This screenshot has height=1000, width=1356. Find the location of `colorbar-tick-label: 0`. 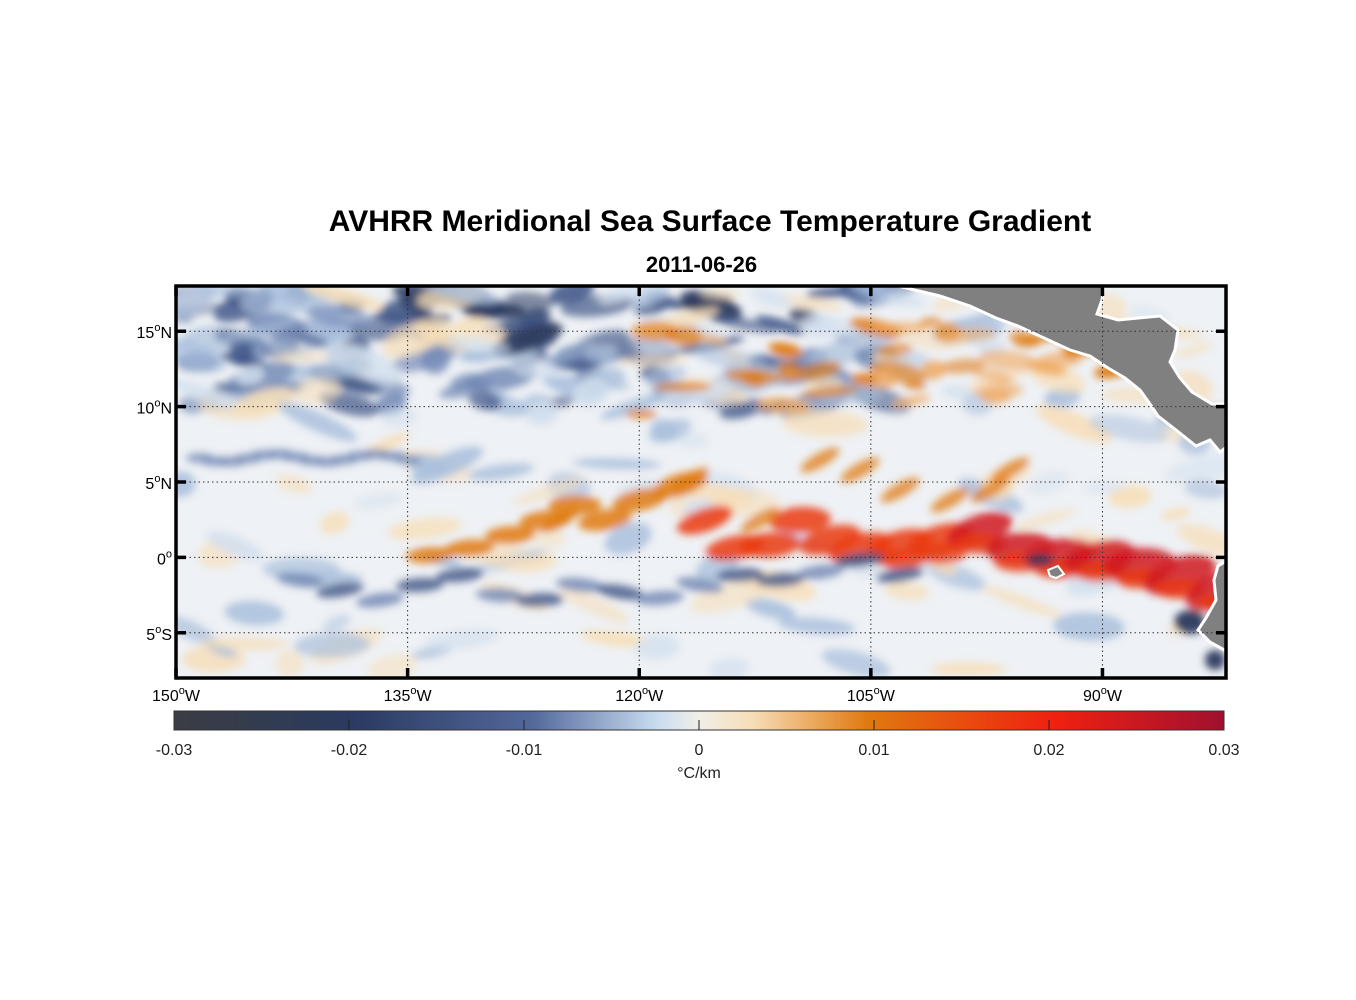

colorbar-tick-label: 0 is located at coordinates (699, 750).